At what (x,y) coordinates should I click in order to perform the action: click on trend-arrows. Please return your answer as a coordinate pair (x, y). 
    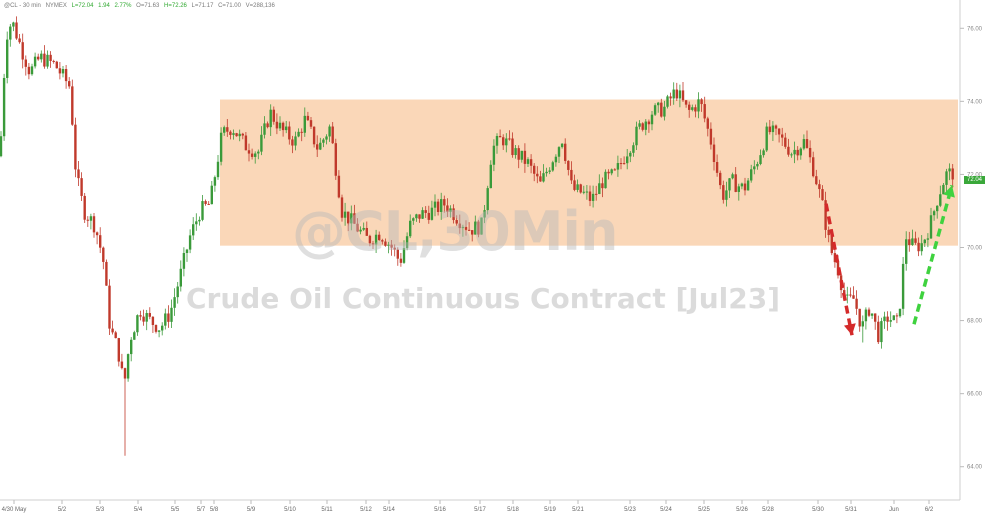
    Looking at the image, I should click on (889, 260).